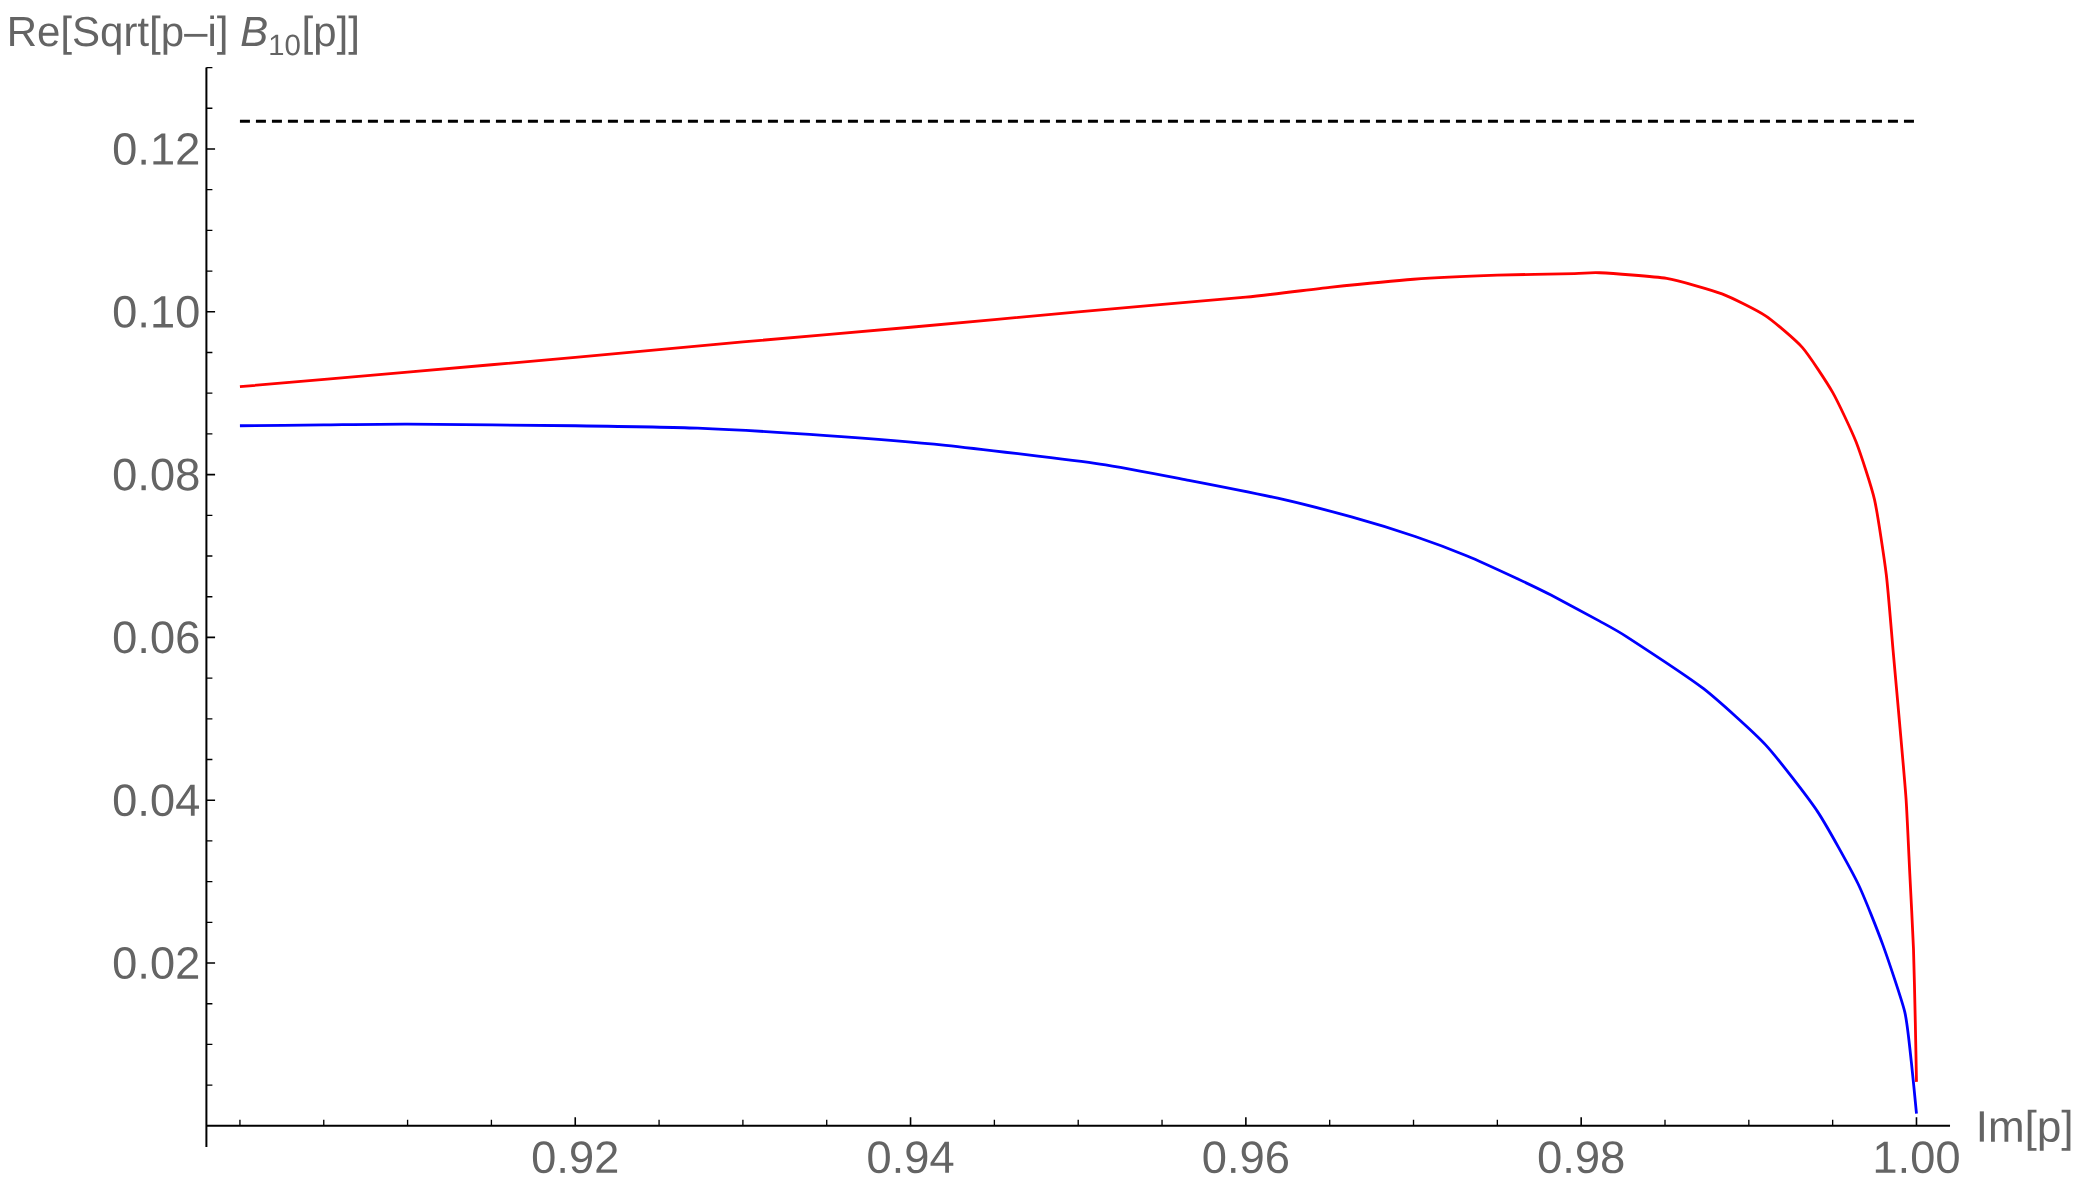 This screenshot has width=2084, height=1192. Describe the element at coordinates (2025, 1130) in the screenshot. I see `x-axis-title: Im[p]` at that location.